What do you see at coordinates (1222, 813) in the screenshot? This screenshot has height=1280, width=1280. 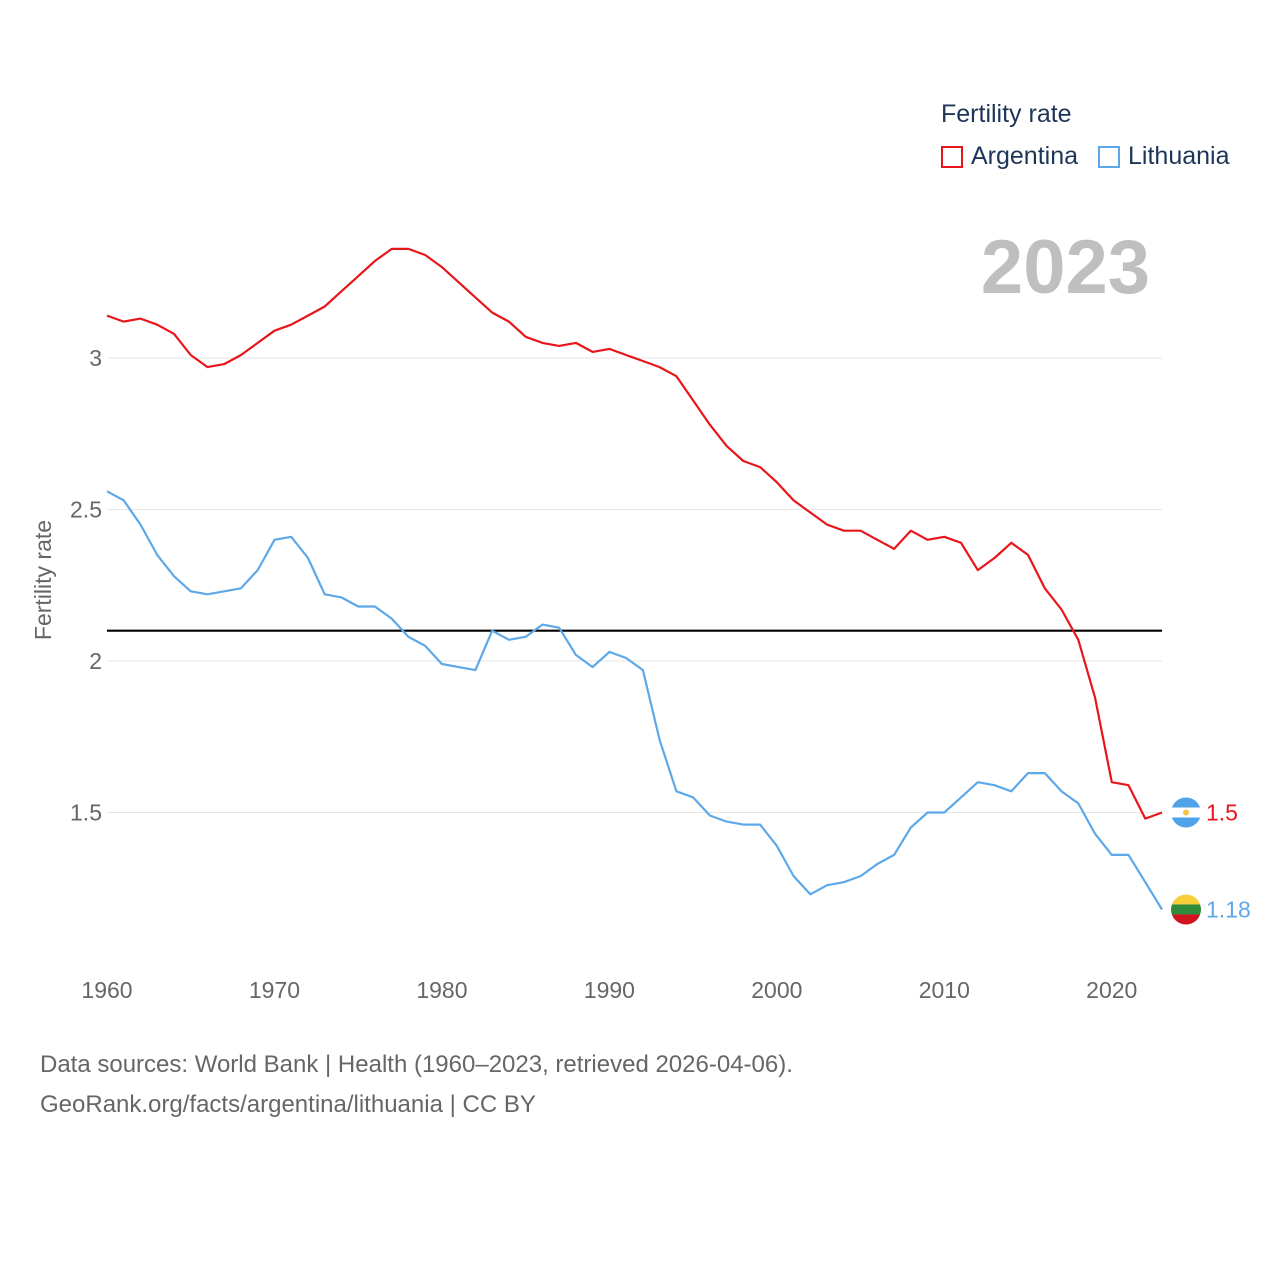 I see `end-value-label-argentina: 1.5` at bounding box center [1222, 813].